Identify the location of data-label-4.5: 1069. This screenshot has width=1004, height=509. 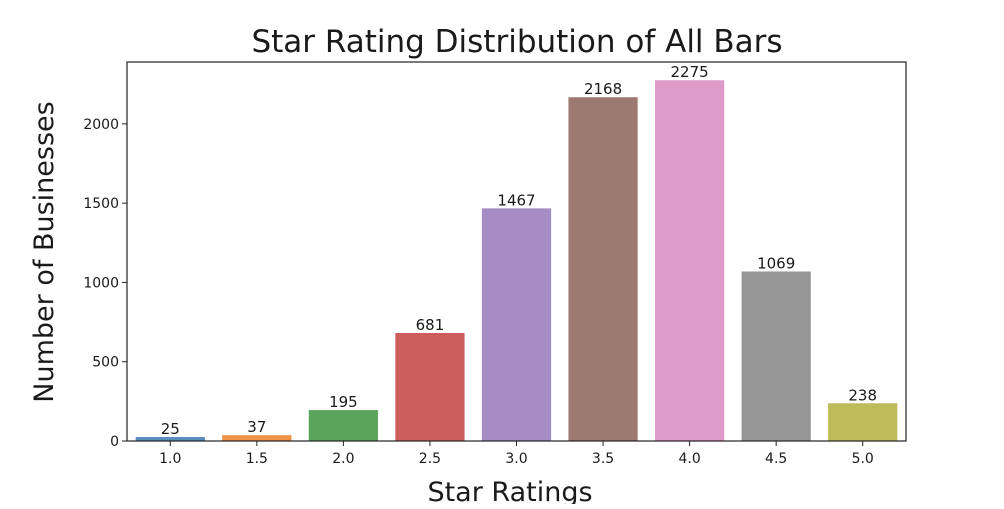
(776, 263).